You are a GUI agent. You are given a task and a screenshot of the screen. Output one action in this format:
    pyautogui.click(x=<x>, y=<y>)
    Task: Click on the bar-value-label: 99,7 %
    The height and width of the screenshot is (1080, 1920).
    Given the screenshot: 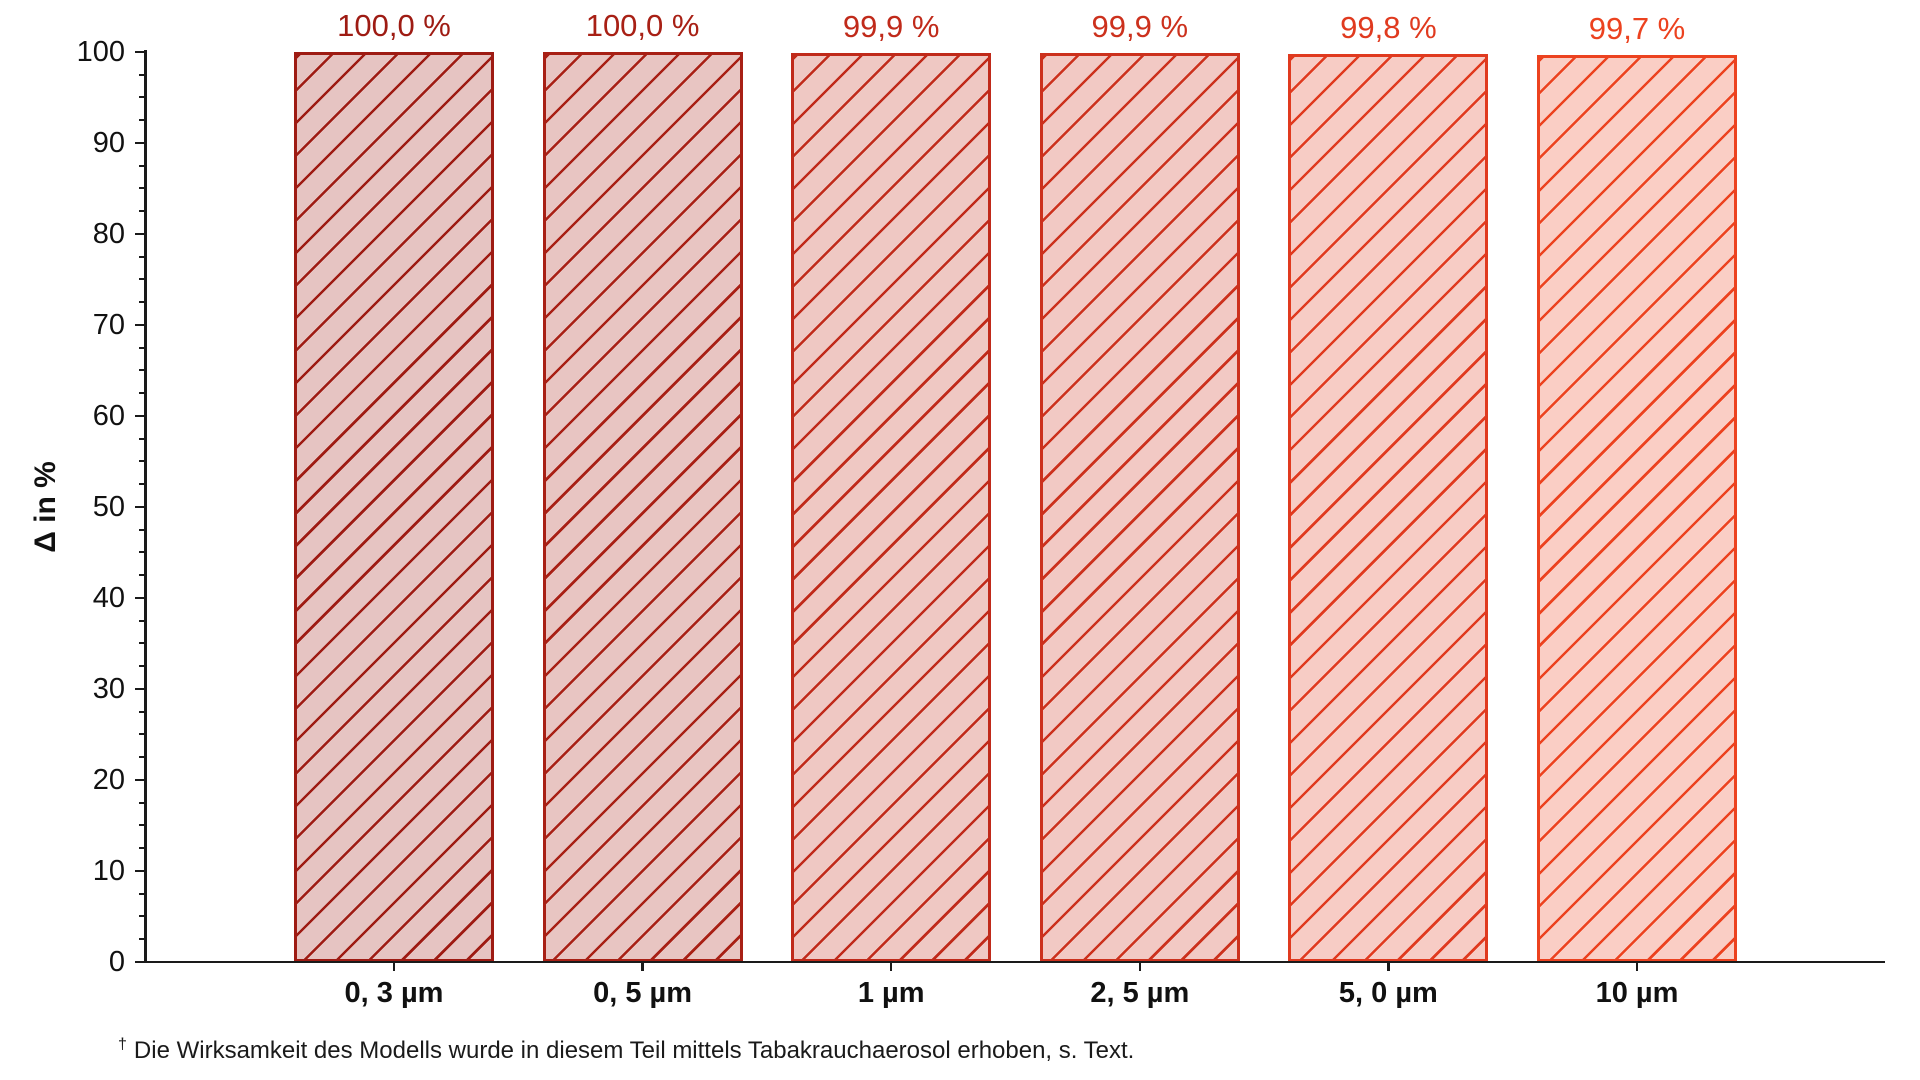 What is the action you would take?
    pyautogui.click(x=1637, y=28)
    